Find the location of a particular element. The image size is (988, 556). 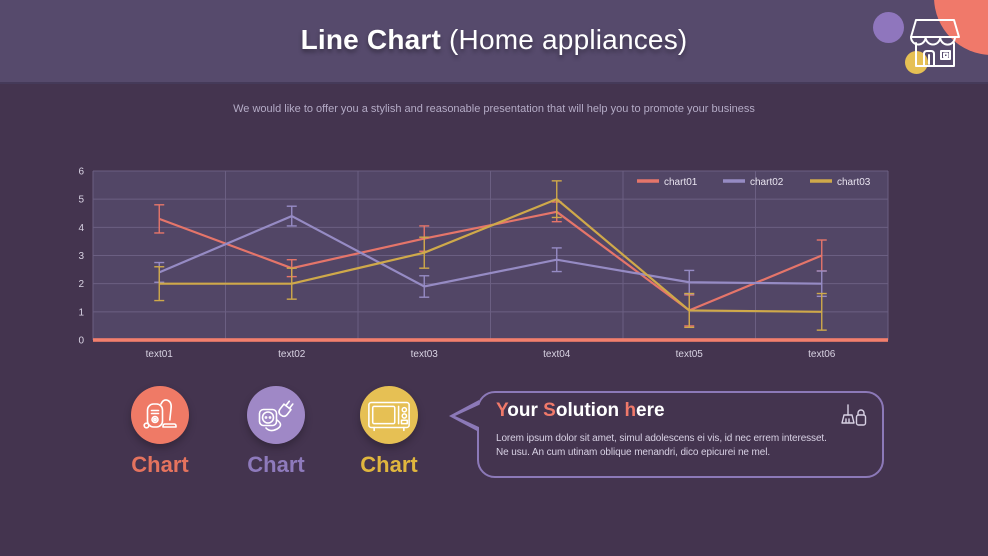

plug-circle is located at coordinates (276, 415).